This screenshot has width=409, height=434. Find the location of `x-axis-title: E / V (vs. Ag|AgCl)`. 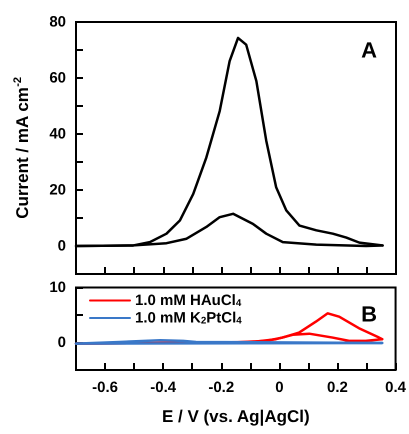

x-axis-title: E / V (vs. Ag|AgCl) is located at coordinates (236, 416).